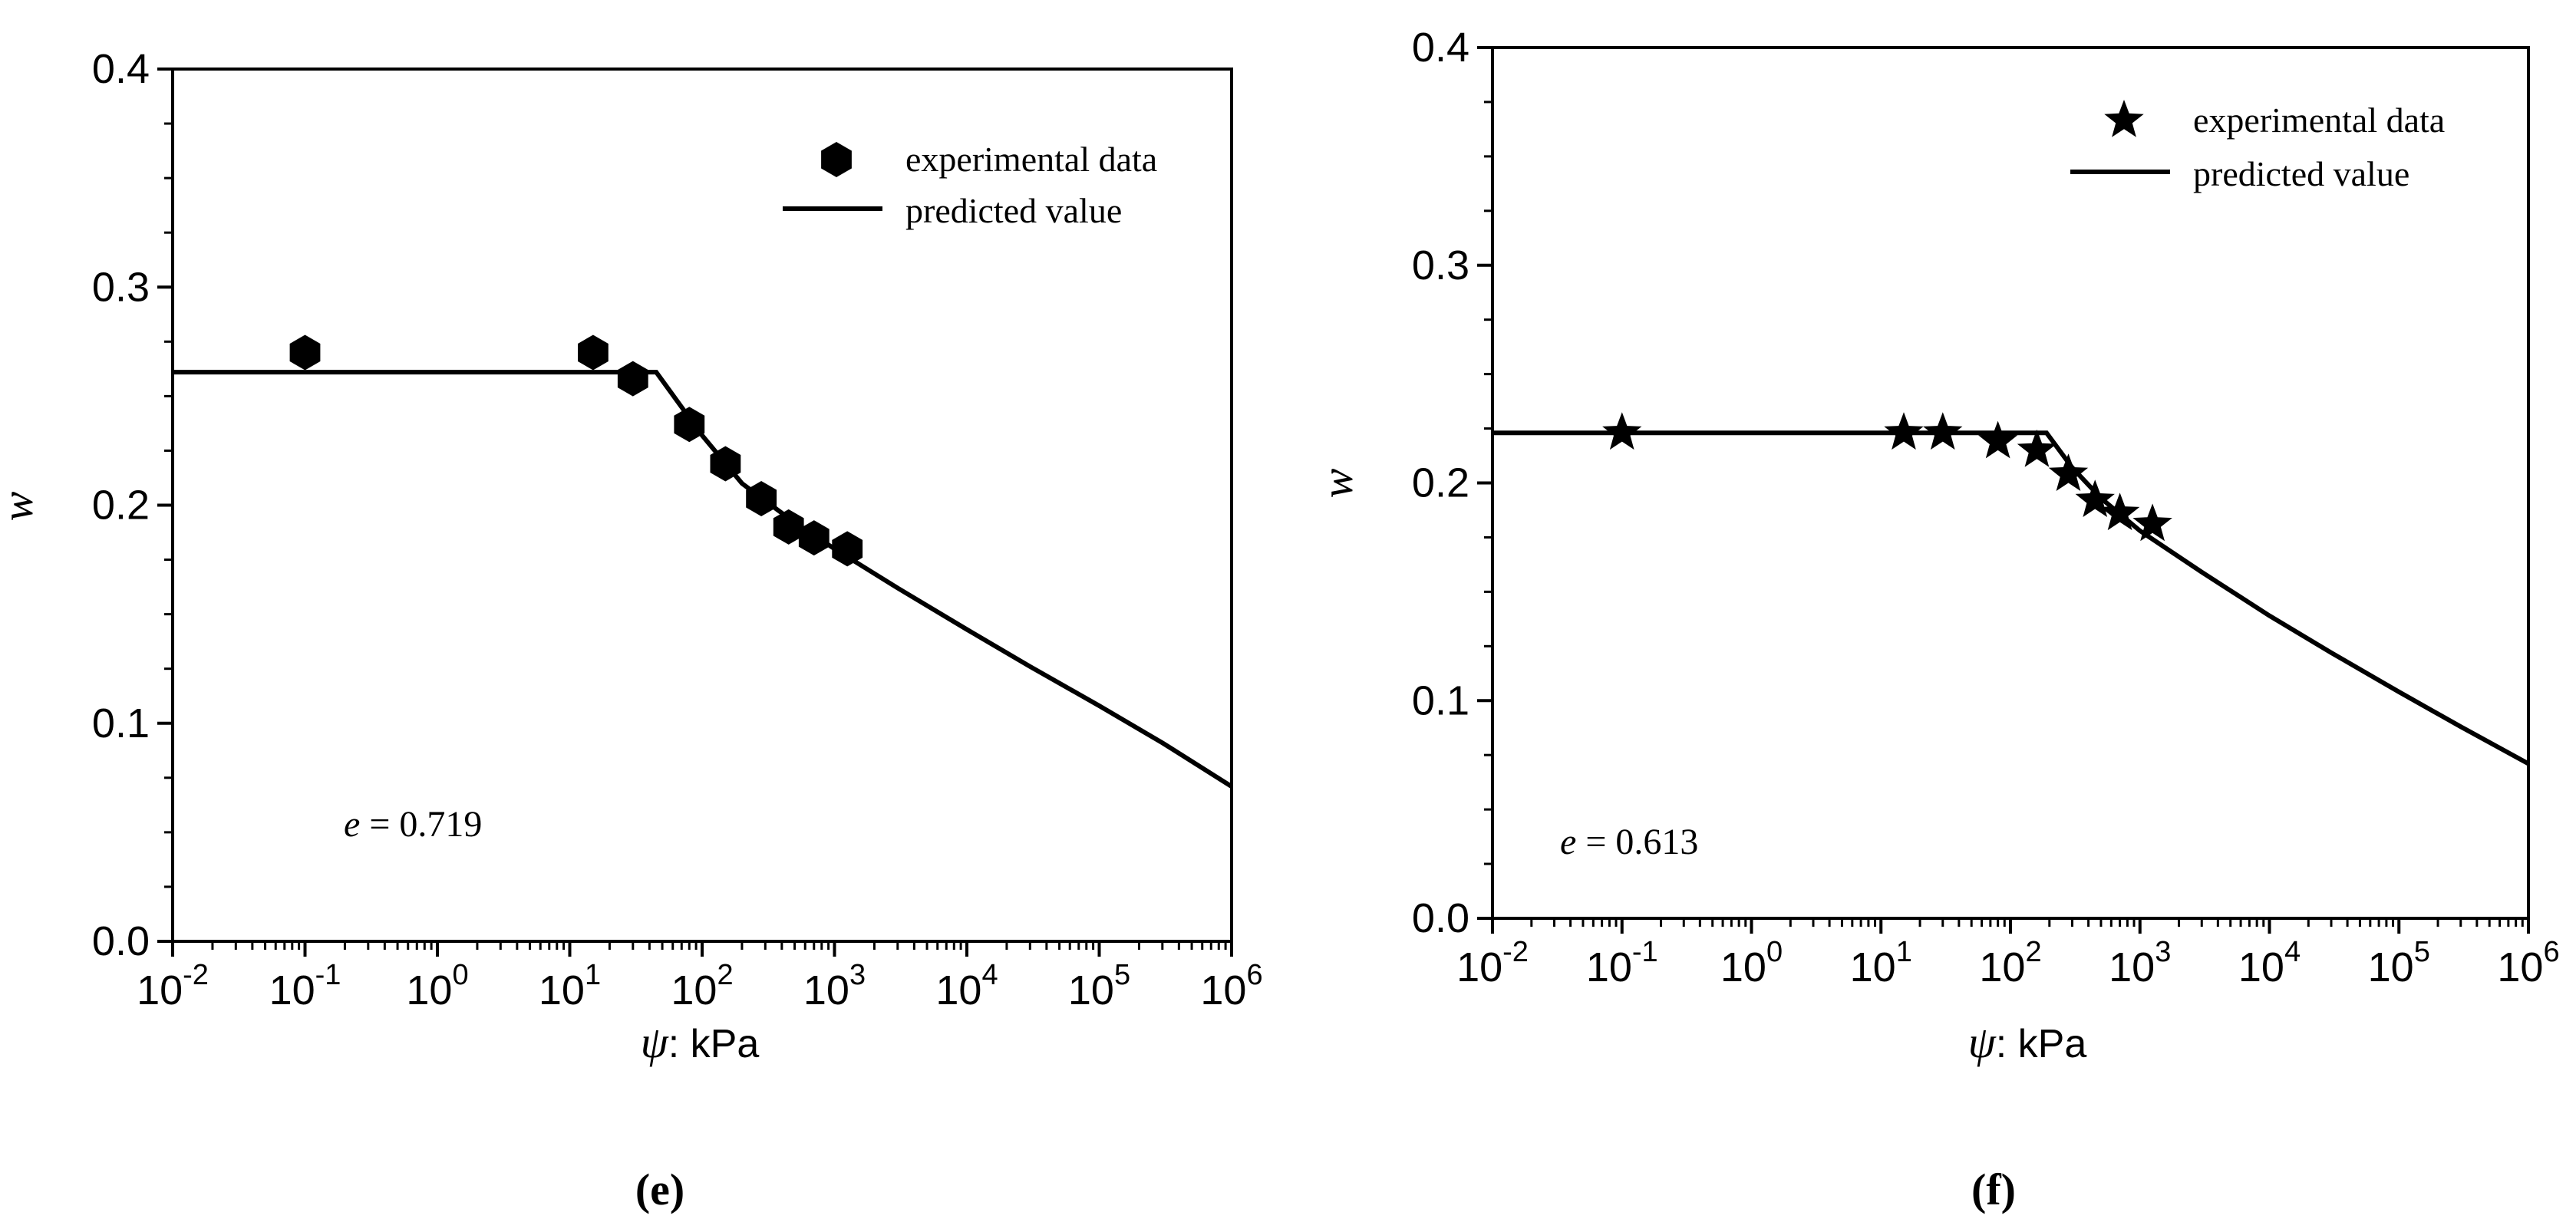 The height and width of the screenshot is (1229, 2576). I want to click on x-tick-label: 10⁶, so click(1231, 986).